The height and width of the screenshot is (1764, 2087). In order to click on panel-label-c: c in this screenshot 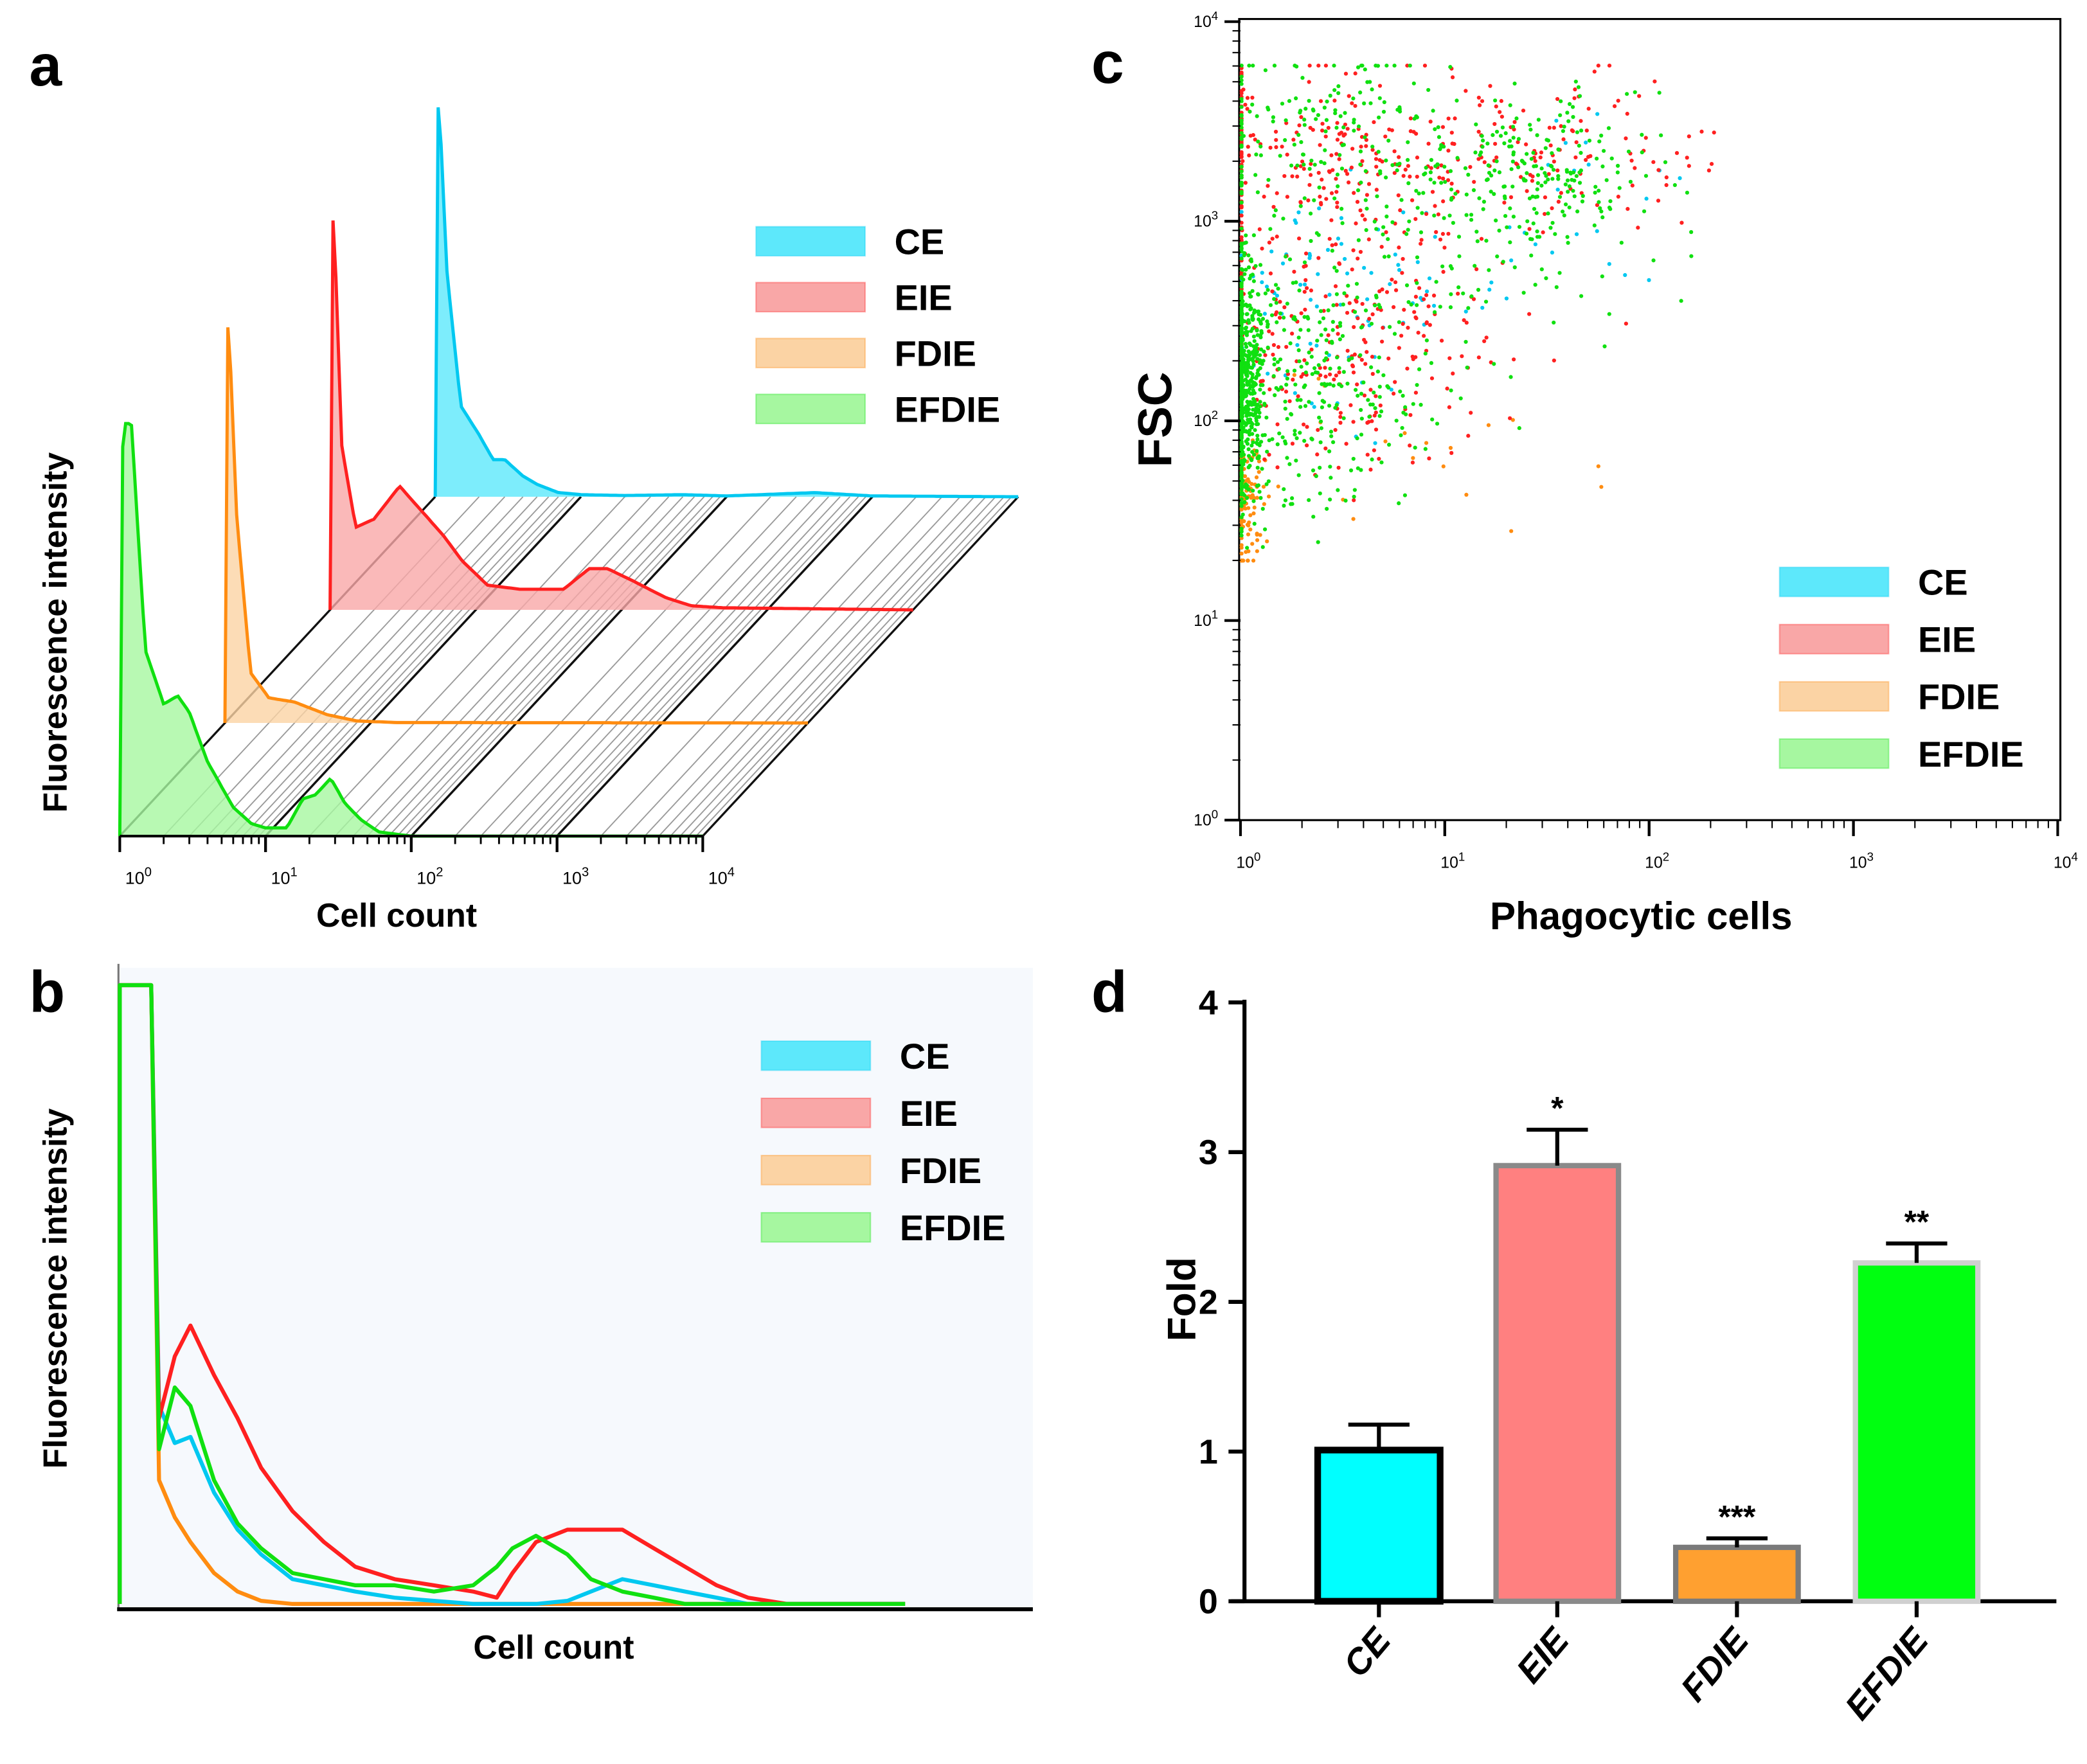, I will do `click(1107, 63)`.